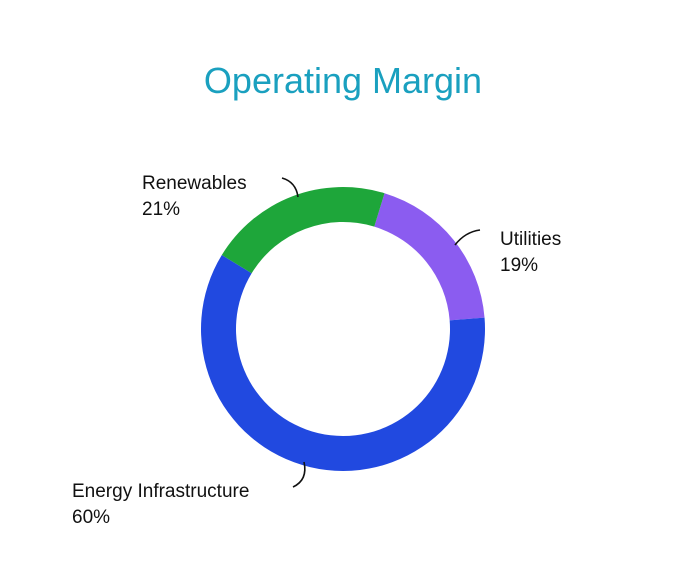  Describe the element at coordinates (303, 230) in the screenshot. I see `slice-renewables` at that location.